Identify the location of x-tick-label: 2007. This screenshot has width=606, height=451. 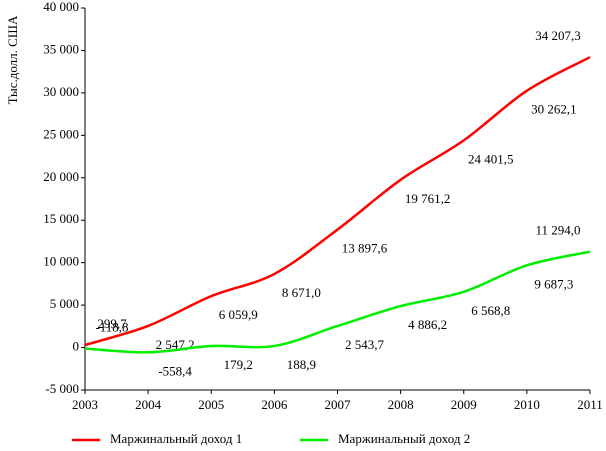
(338, 404).